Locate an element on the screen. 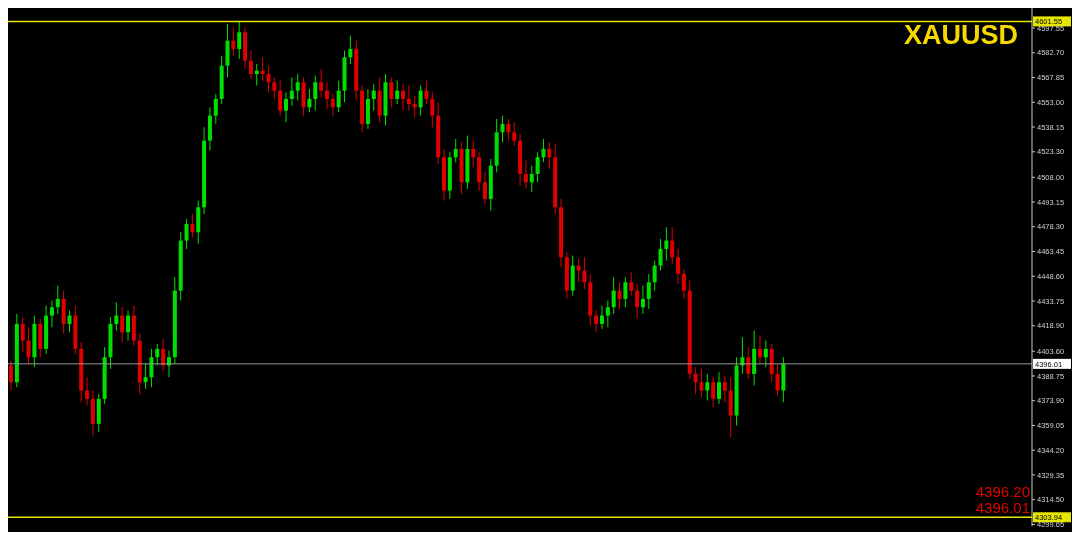 Image resolution: width=1080 pixels, height=540 pixels. chart-title: XAUUSD is located at coordinates (960, 35).